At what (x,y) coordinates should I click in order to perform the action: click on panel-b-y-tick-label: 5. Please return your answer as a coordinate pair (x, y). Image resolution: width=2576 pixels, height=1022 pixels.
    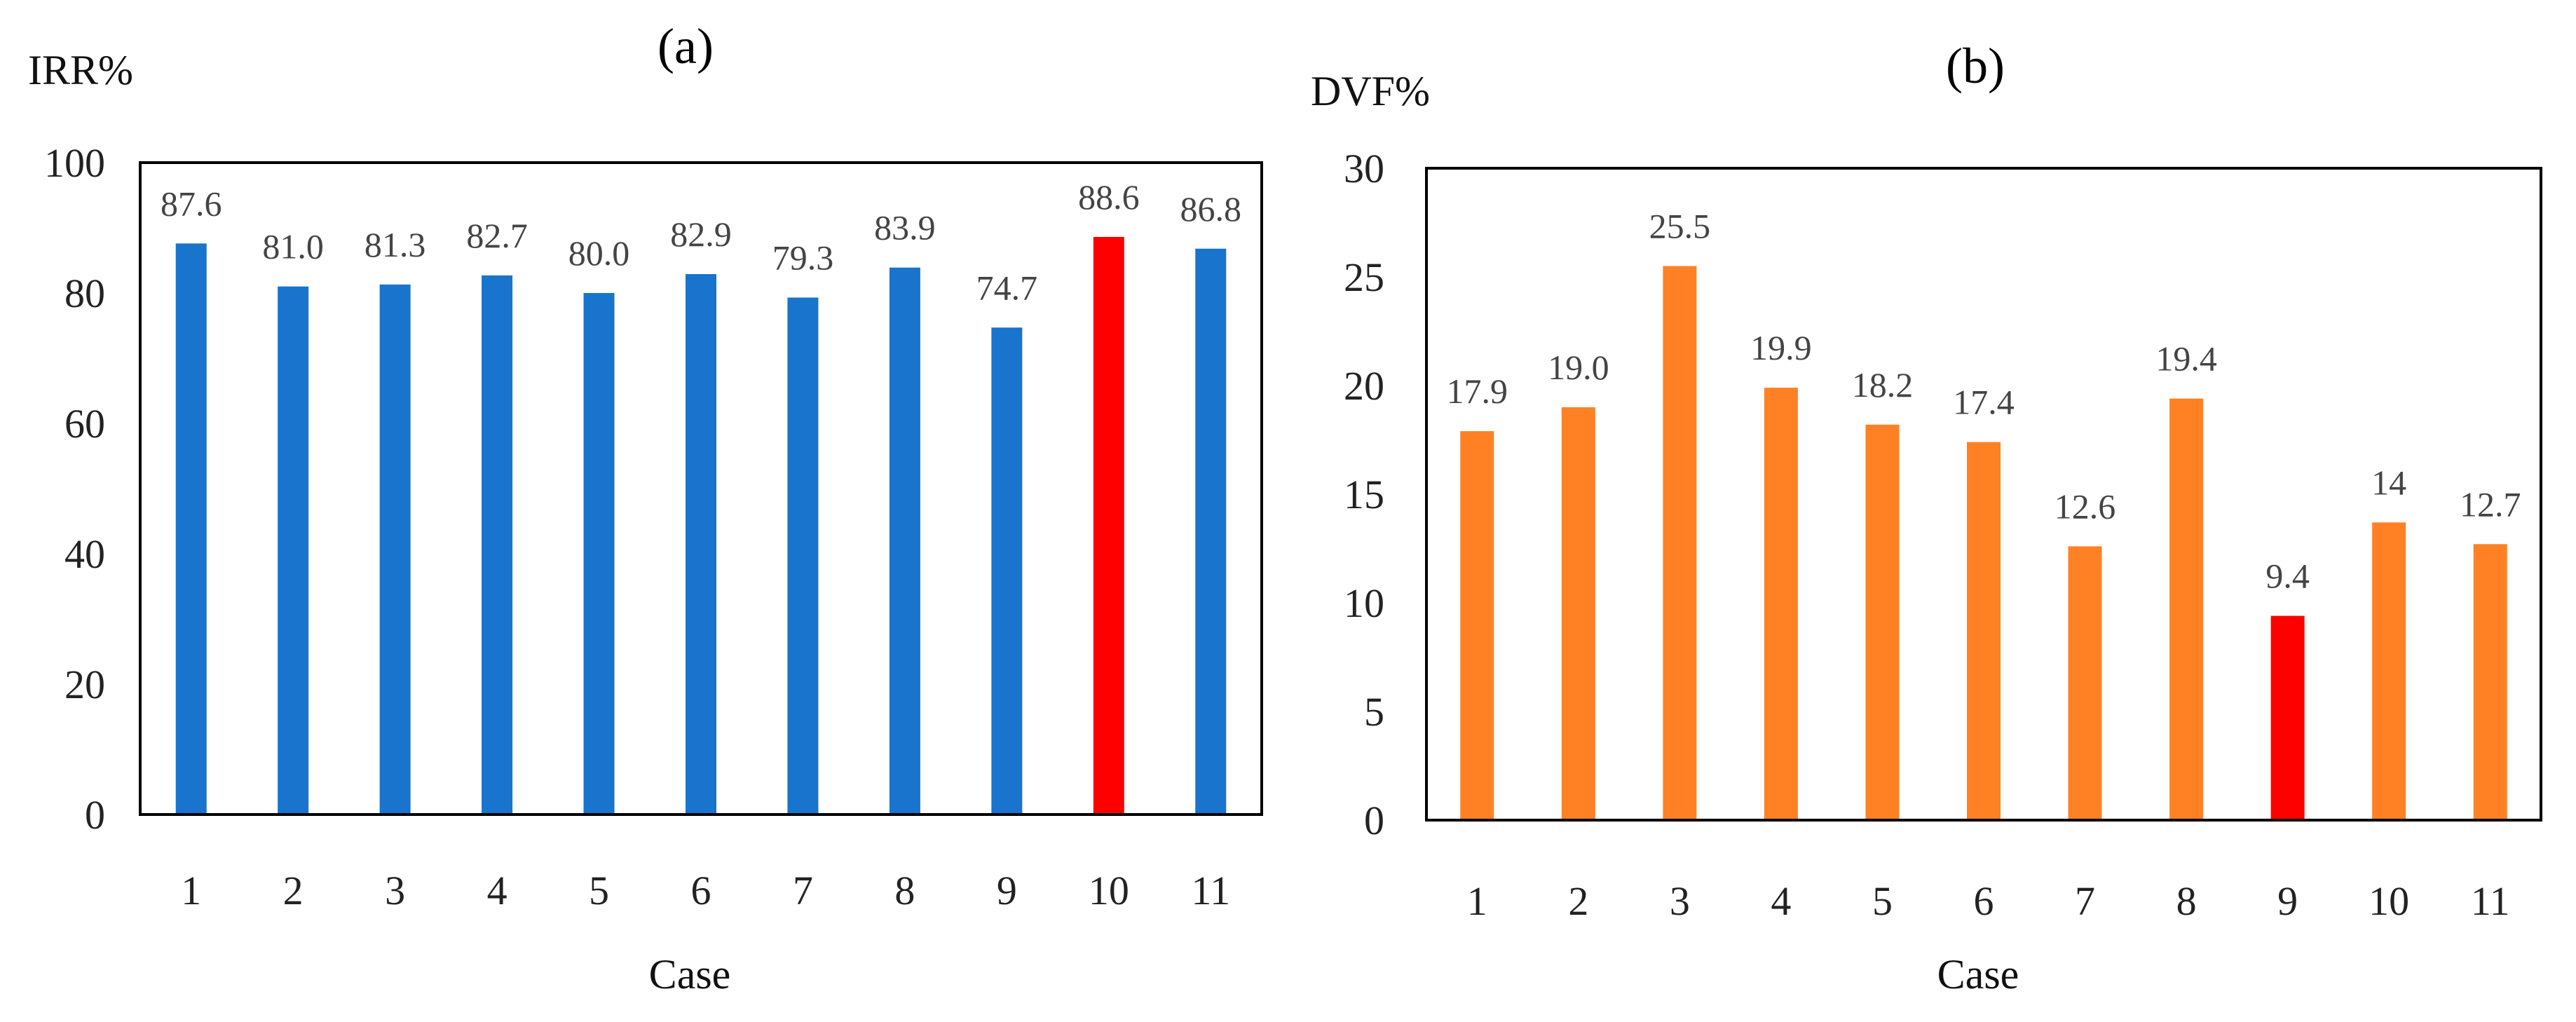
    Looking at the image, I should click on (1374, 712).